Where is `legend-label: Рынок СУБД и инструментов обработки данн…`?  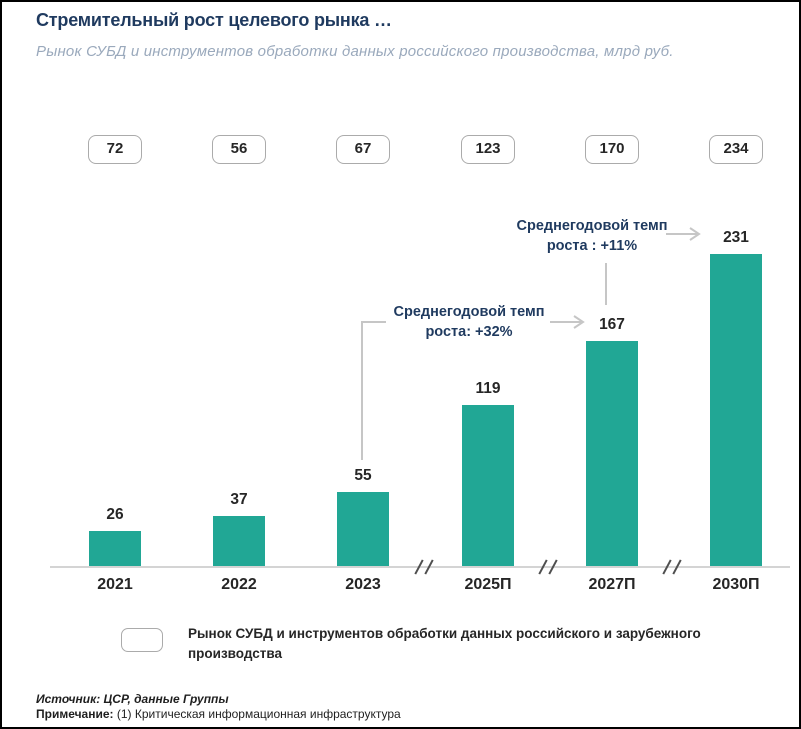
legend-label: Рынок СУБД и инструментов обработки данн… is located at coordinates (444, 643).